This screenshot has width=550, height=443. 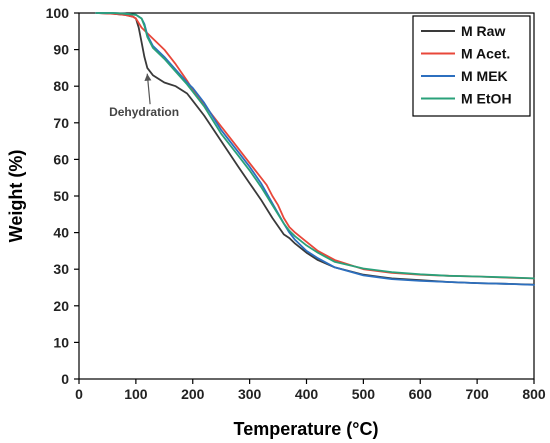 I want to click on y-tick-label: 90, so click(x=61, y=50).